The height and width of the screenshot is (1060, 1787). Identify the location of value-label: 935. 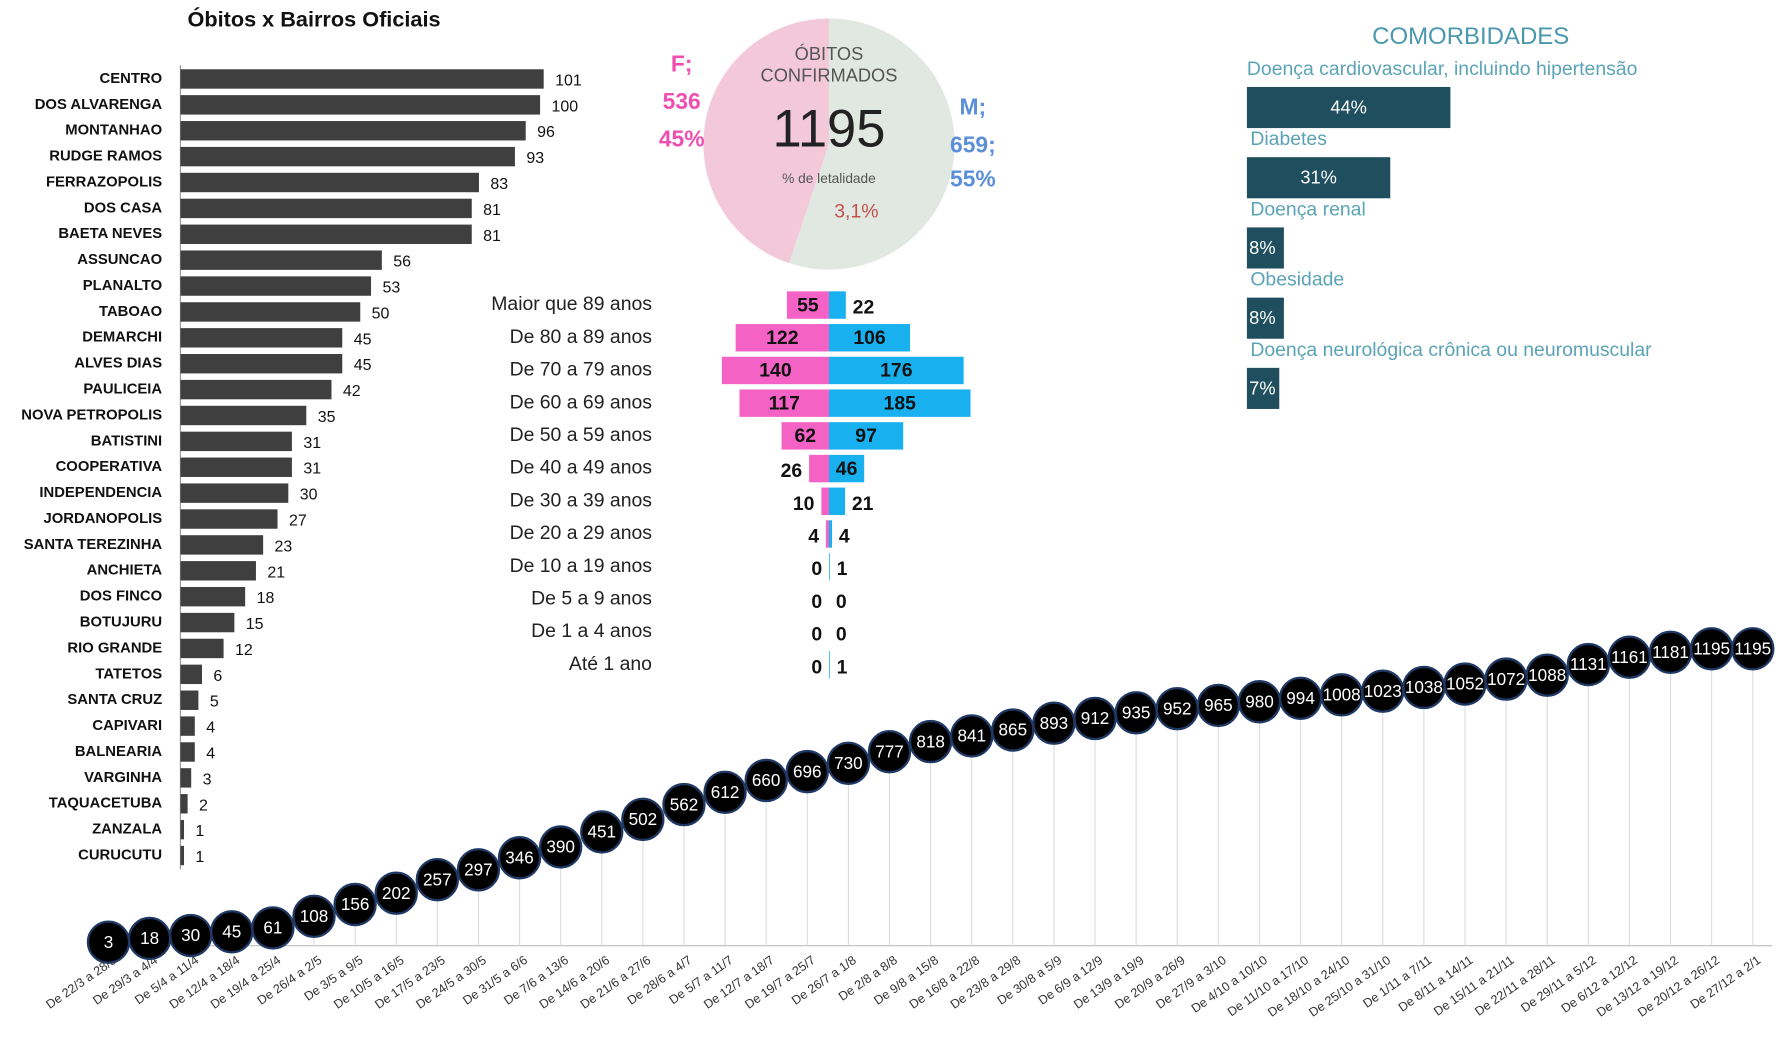
(1136, 712).